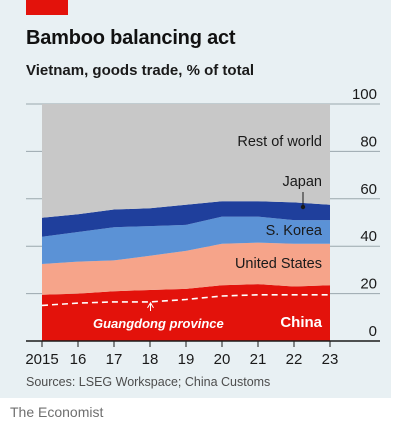  I want to click on brand-red-bar, so click(47, 7).